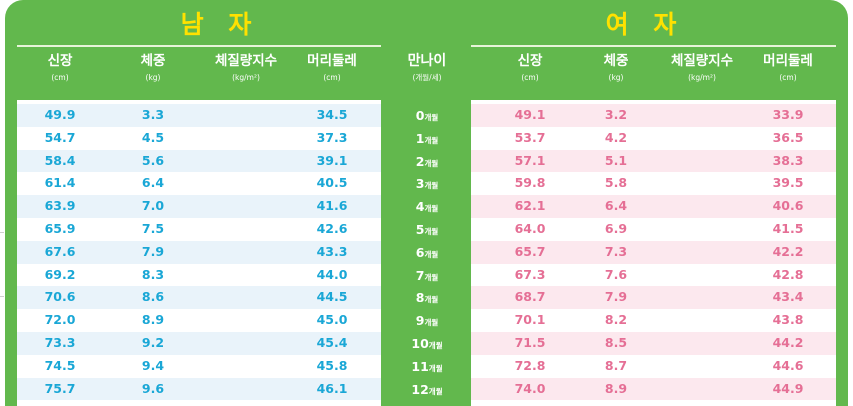 This screenshot has height=406, width=853. Describe the element at coordinates (153, 342) in the screenshot. I see `male-weight-cell: 9.2` at that location.